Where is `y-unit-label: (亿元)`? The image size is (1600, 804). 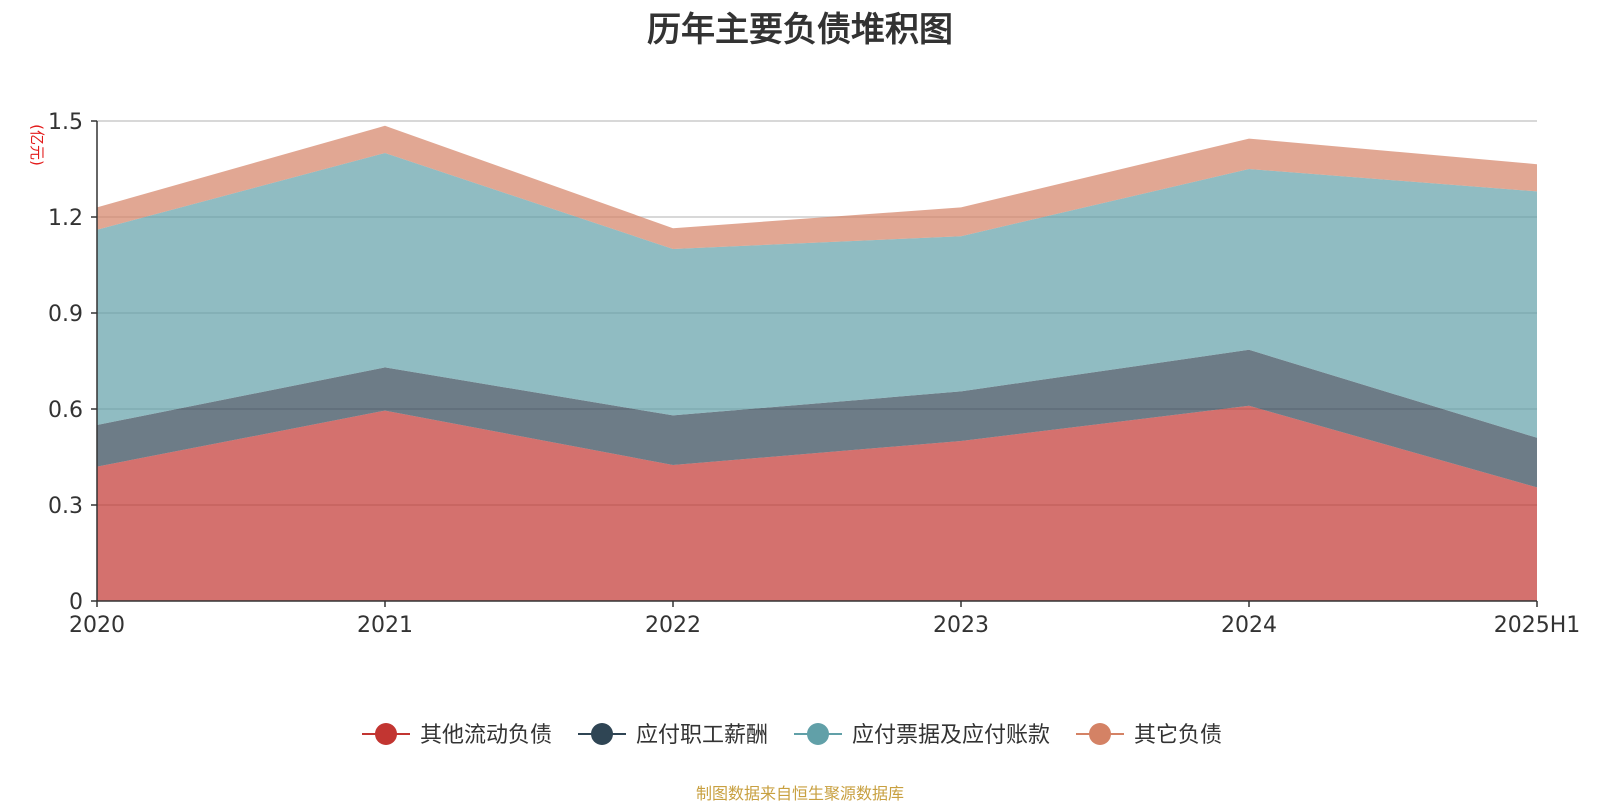 y-unit-label: (亿元) is located at coordinates (37, 145).